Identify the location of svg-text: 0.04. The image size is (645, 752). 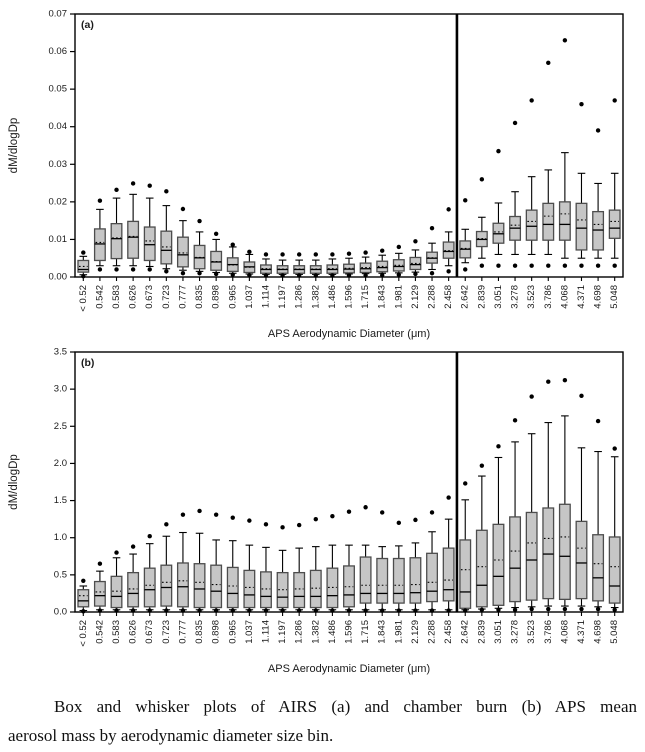
(58, 126).